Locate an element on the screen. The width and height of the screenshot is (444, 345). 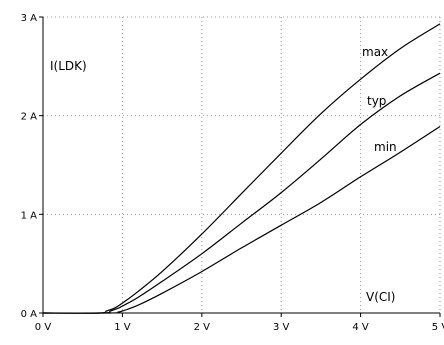
x-tick-label: 1 V is located at coordinates (122, 327).